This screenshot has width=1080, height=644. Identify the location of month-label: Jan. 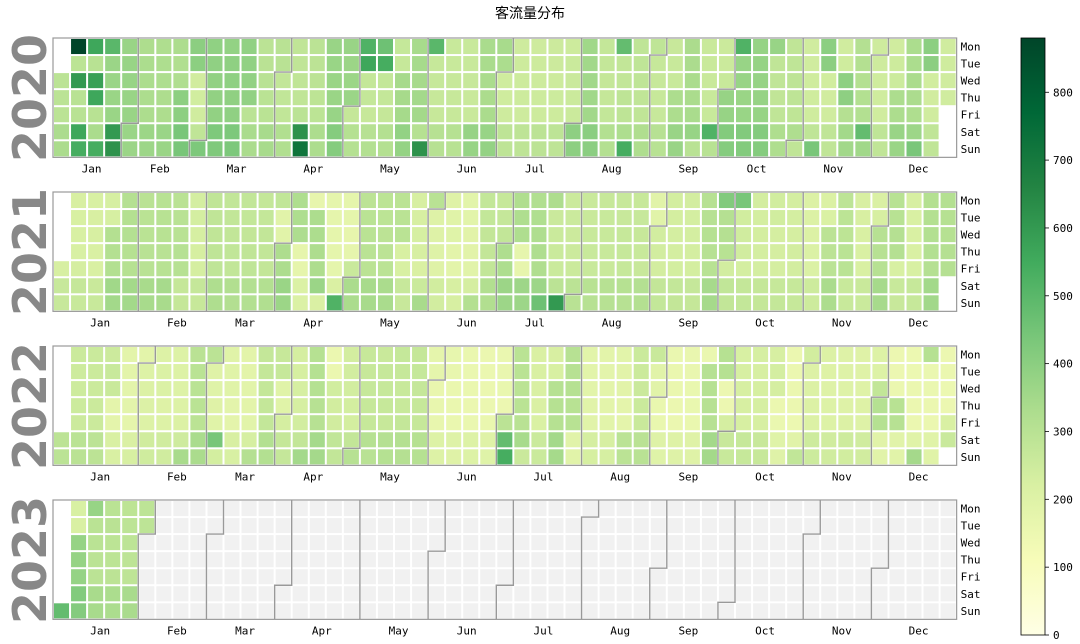
(100, 322).